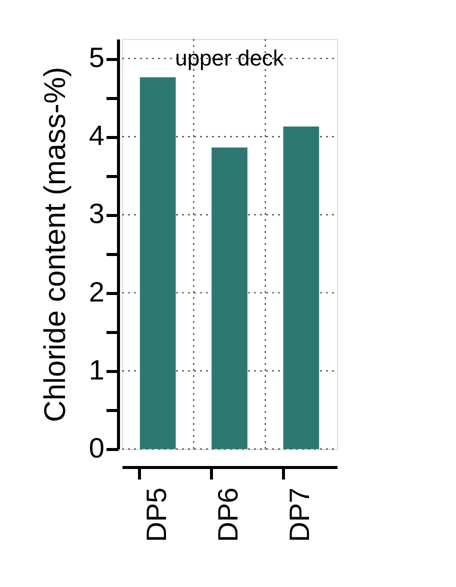 The height and width of the screenshot is (587, 456). Describe the element at coordinates (55, 244) in the screenshot. I see `y-axis-title: Chloride content (mass-%)` at that location.